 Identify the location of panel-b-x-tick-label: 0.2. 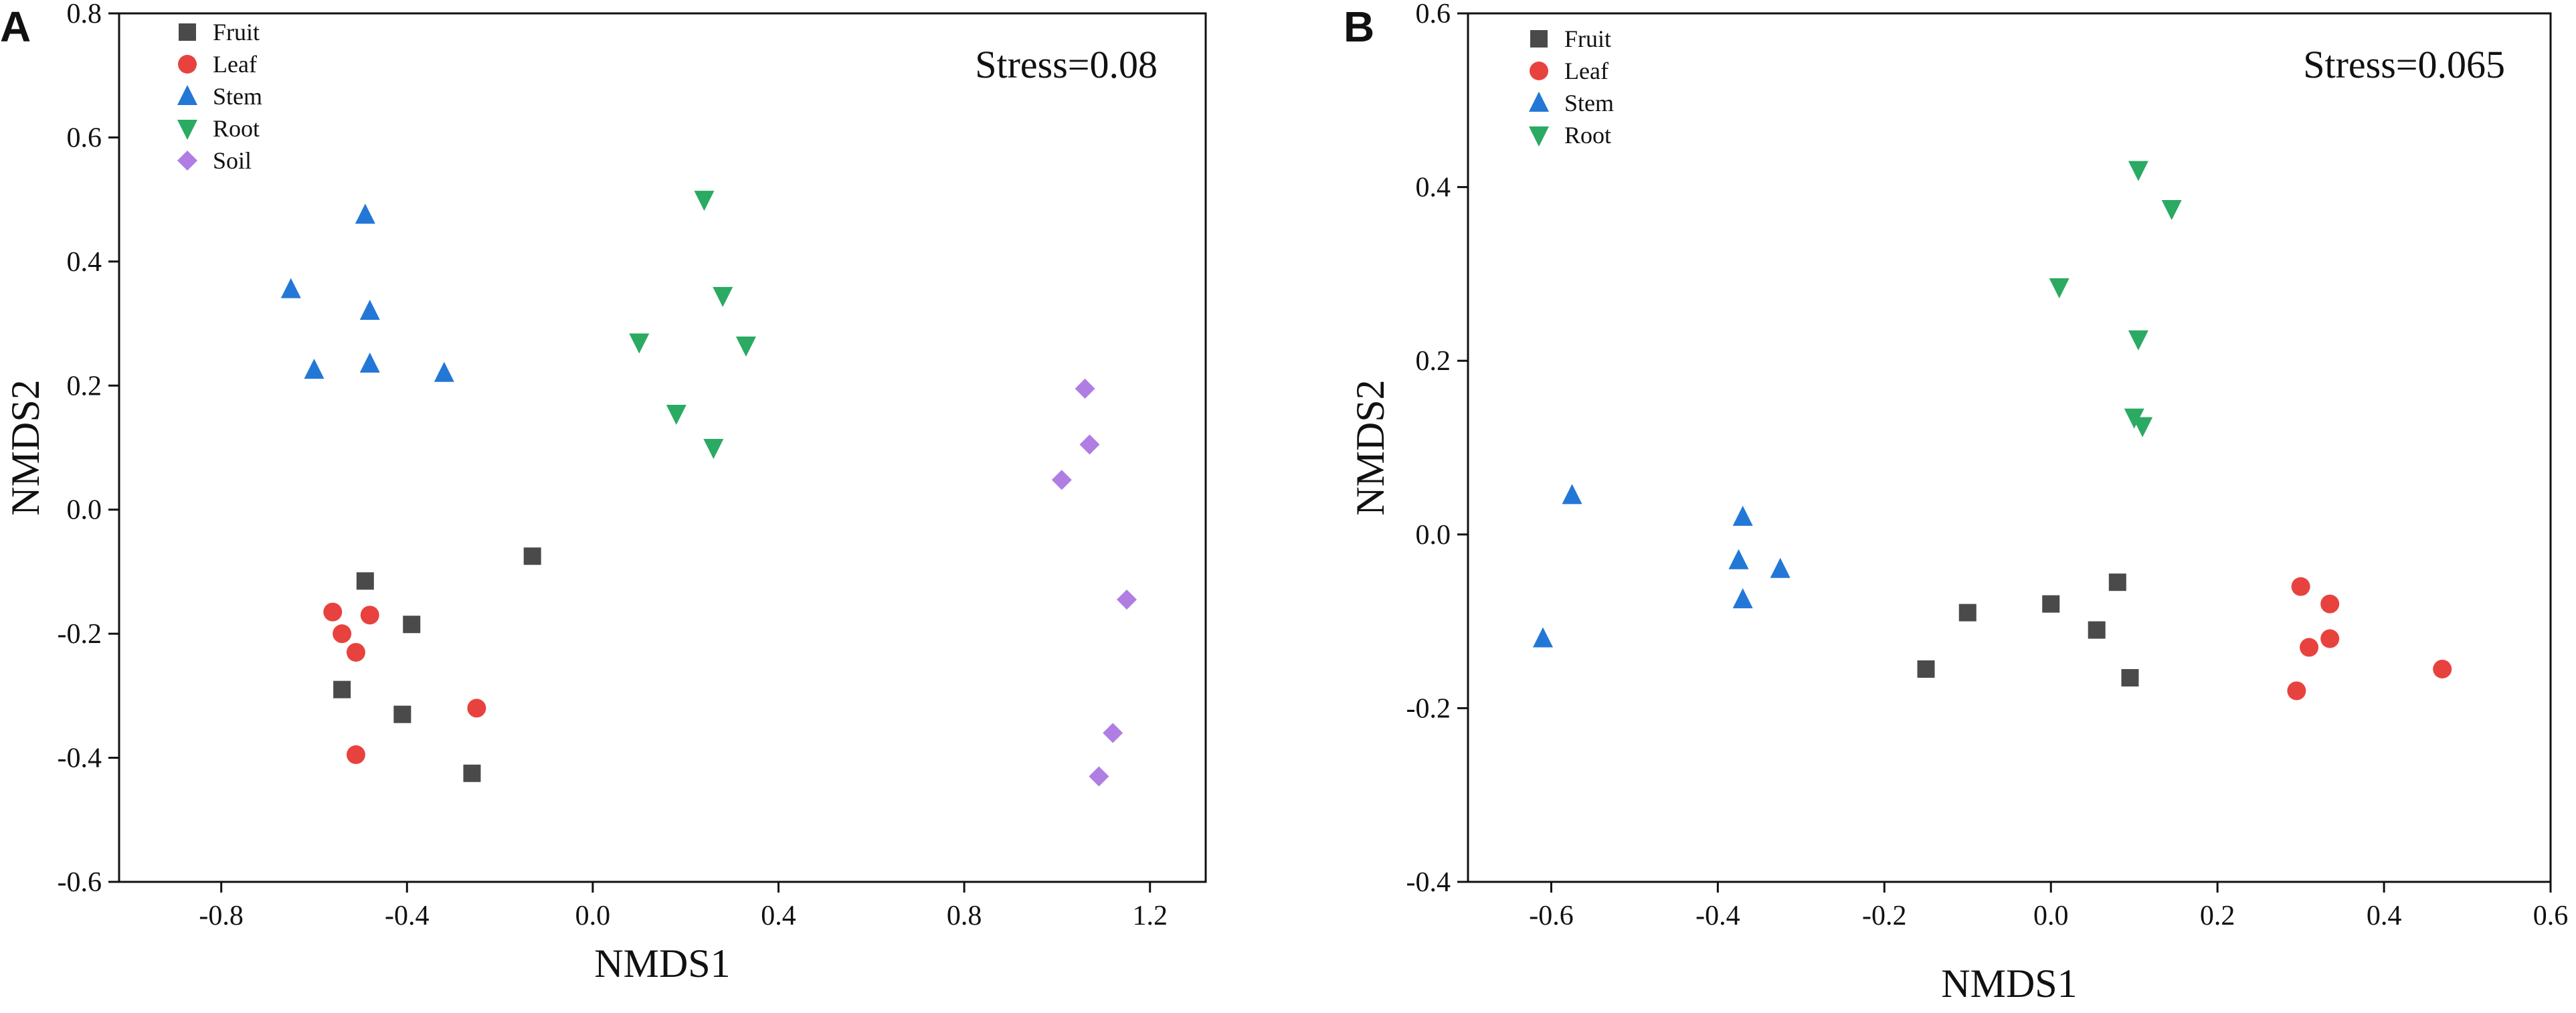
(2217, 916).